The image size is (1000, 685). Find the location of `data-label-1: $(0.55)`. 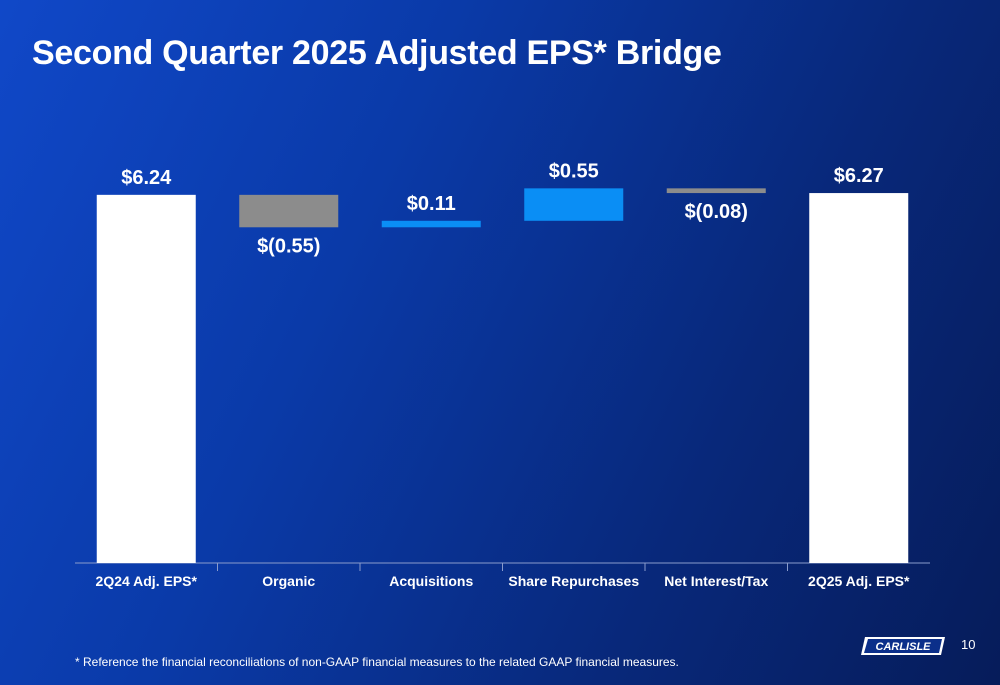

data-label-1: $(0.55) is located at coordinates (288, 246).